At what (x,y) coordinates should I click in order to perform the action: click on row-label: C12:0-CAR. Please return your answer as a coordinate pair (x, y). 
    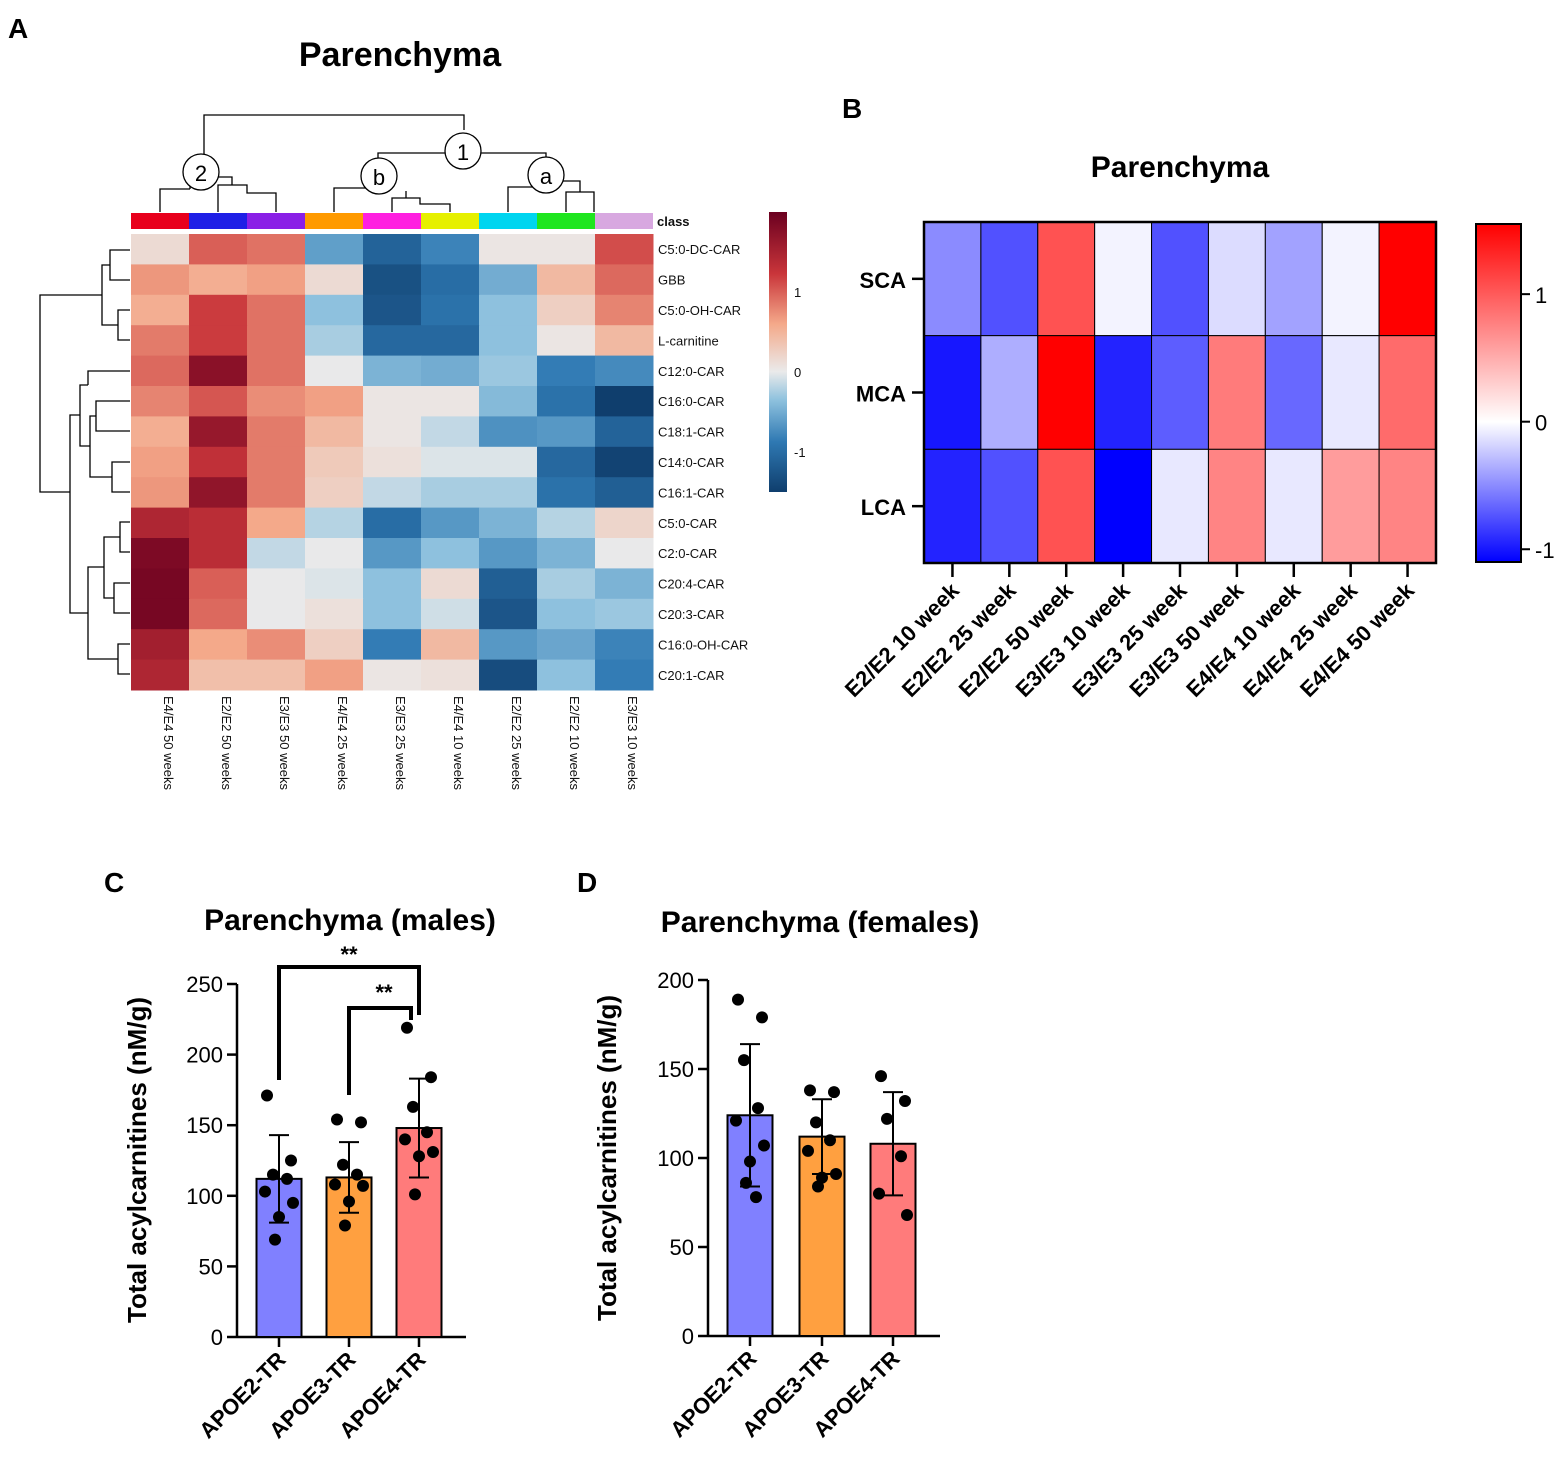
    Looking at the image, I should click on (691, 371).